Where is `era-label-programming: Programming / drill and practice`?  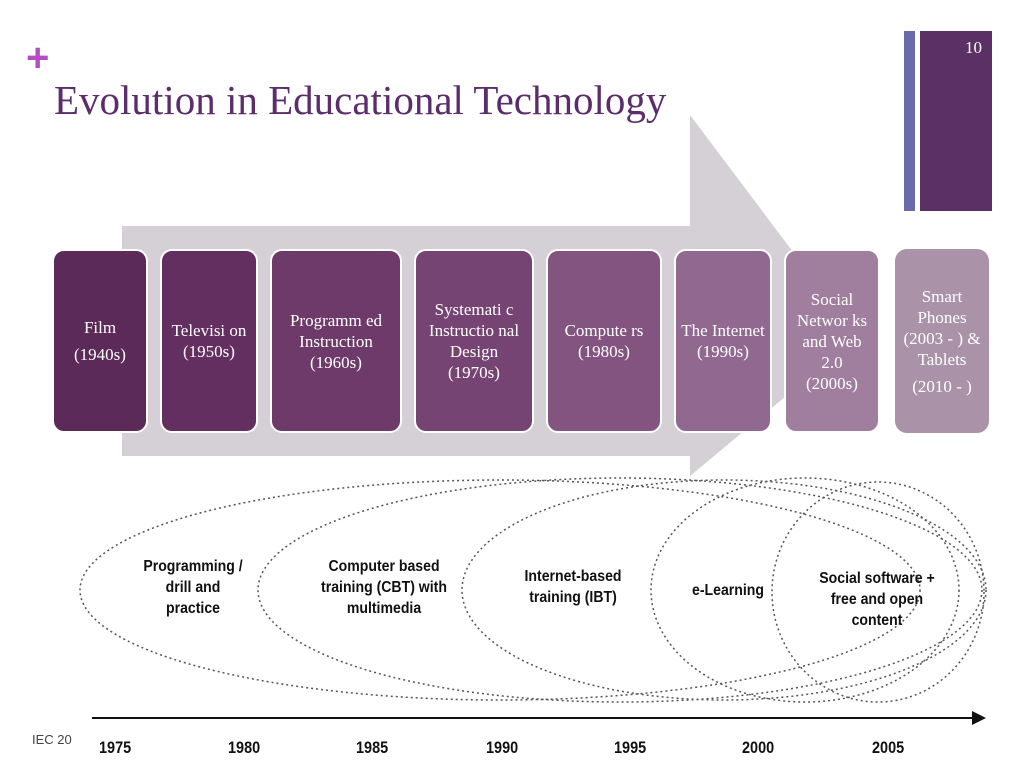 era-label-programming: Programming / drill and practice is located at coordinates (193, 587).